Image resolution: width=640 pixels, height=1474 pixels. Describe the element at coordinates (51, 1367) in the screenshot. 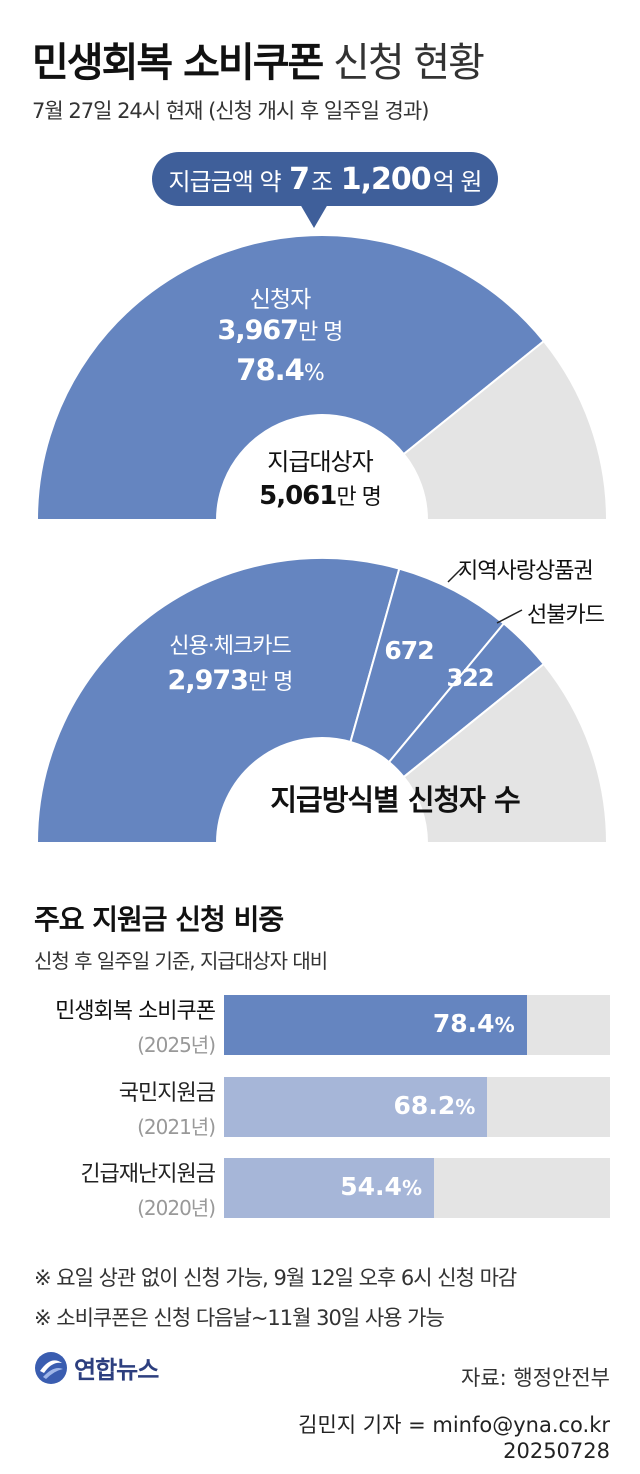

I see `logo-icon` at that location.